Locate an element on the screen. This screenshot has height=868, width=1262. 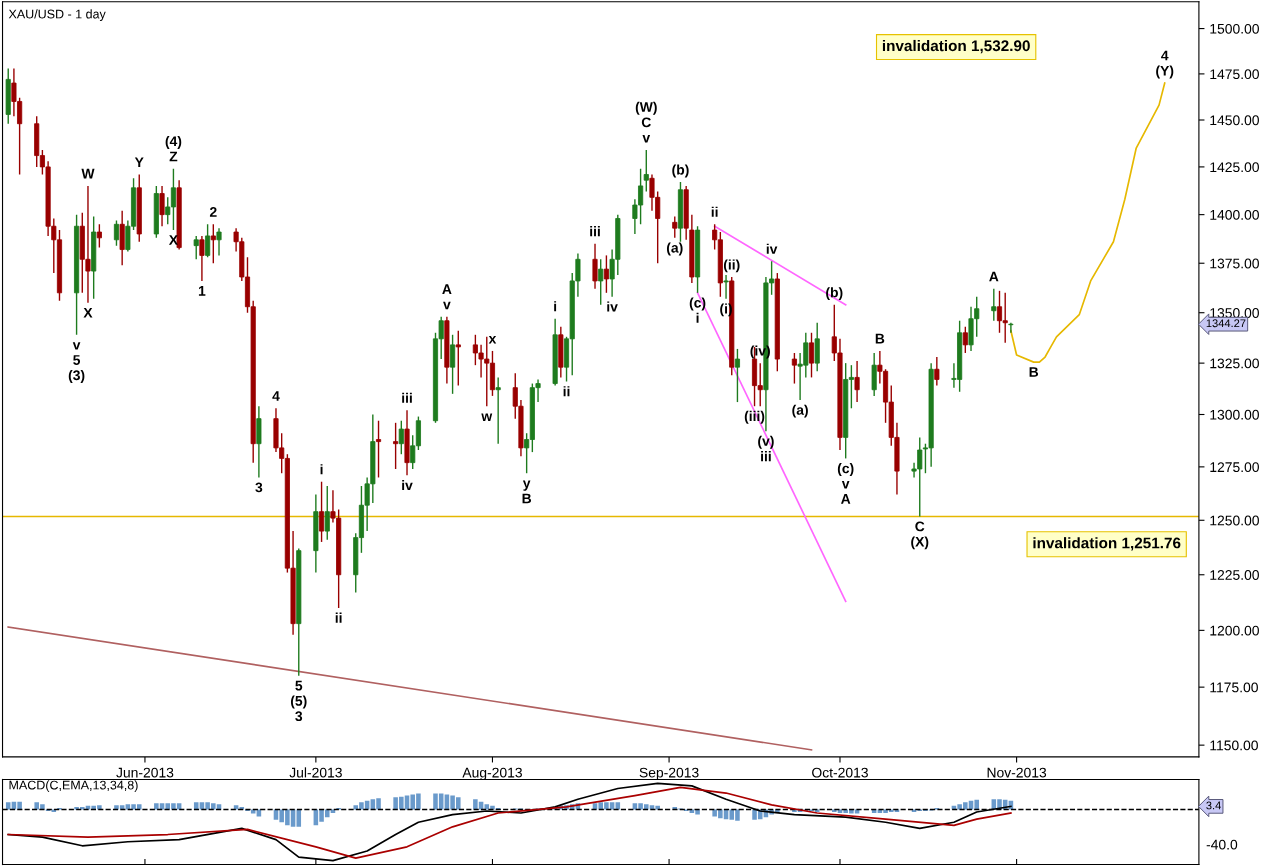
x-tick-label: Nov-2013 is located at coordinates (1017, 772).